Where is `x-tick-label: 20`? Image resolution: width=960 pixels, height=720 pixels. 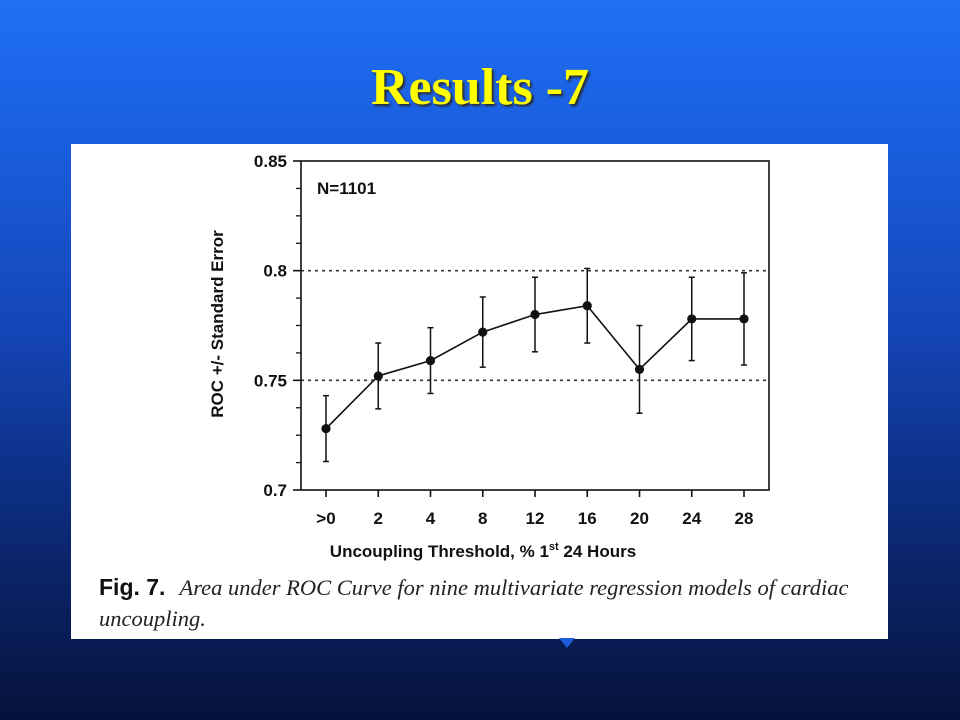
x-tick-label: 20 is located at coordinates (639, 518).